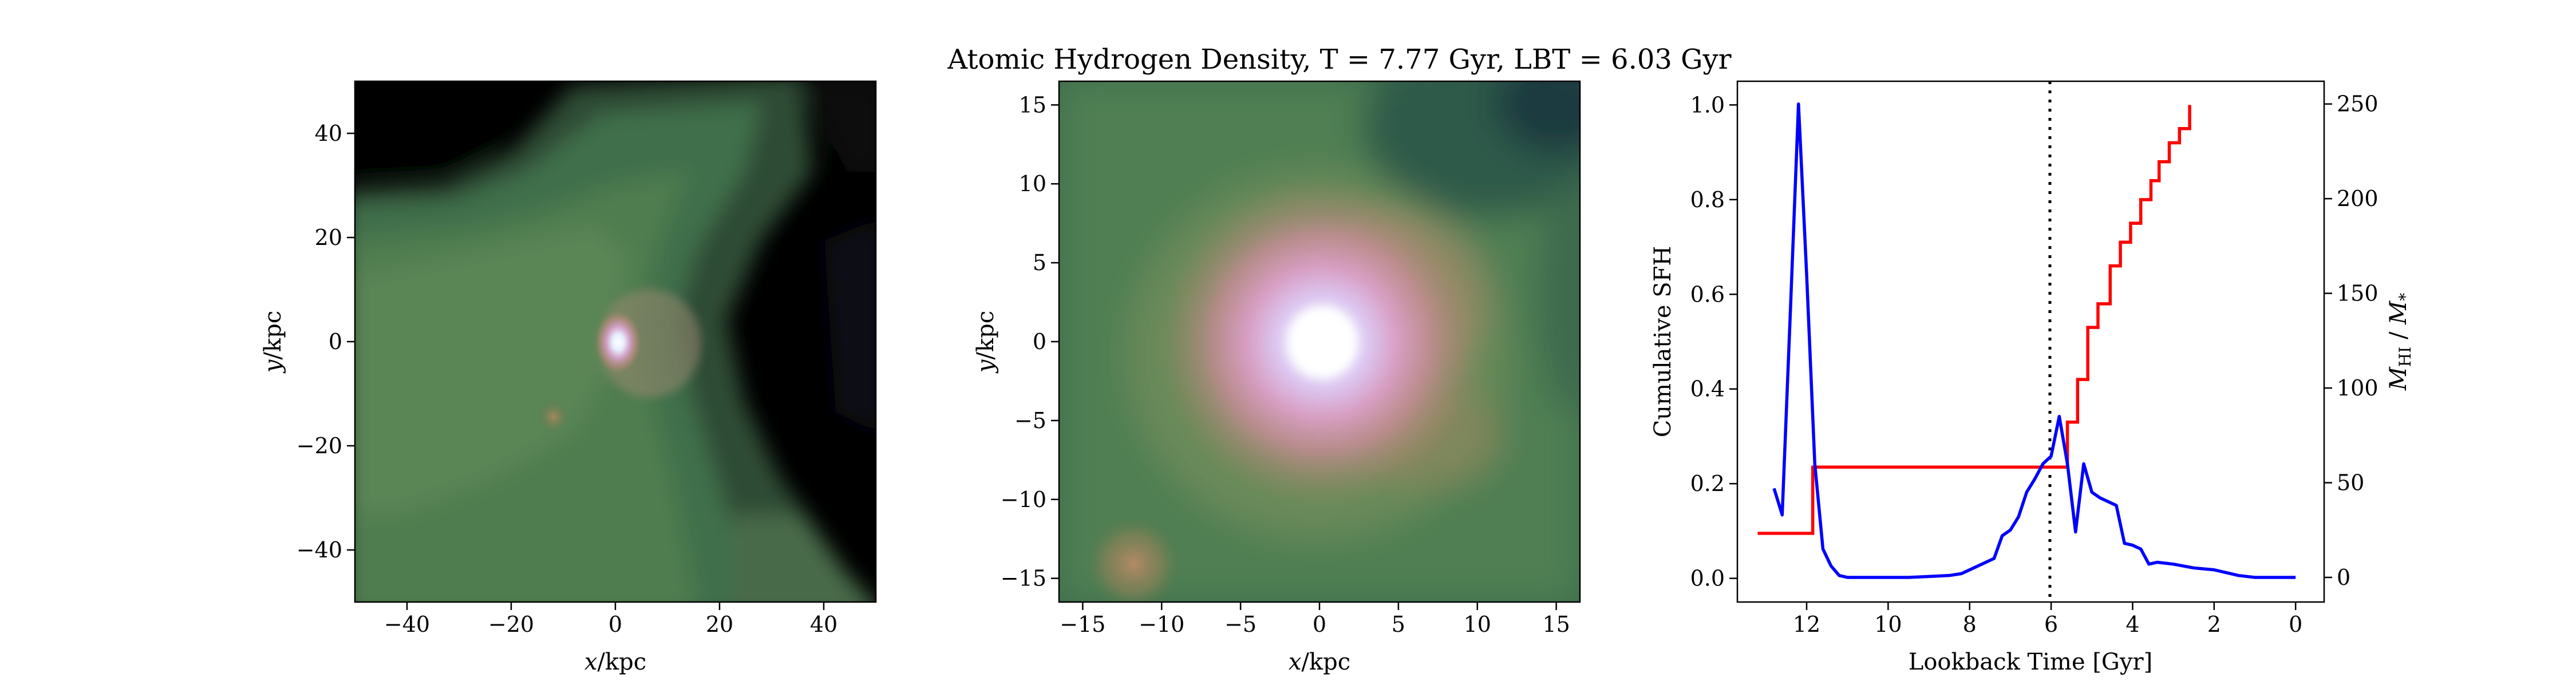 The width and height of the screenshot is (2576, 689). Describe the element at coordinates (2358, 388) in the screenshot. I see `right-right-ytick-label: 100` at that location.